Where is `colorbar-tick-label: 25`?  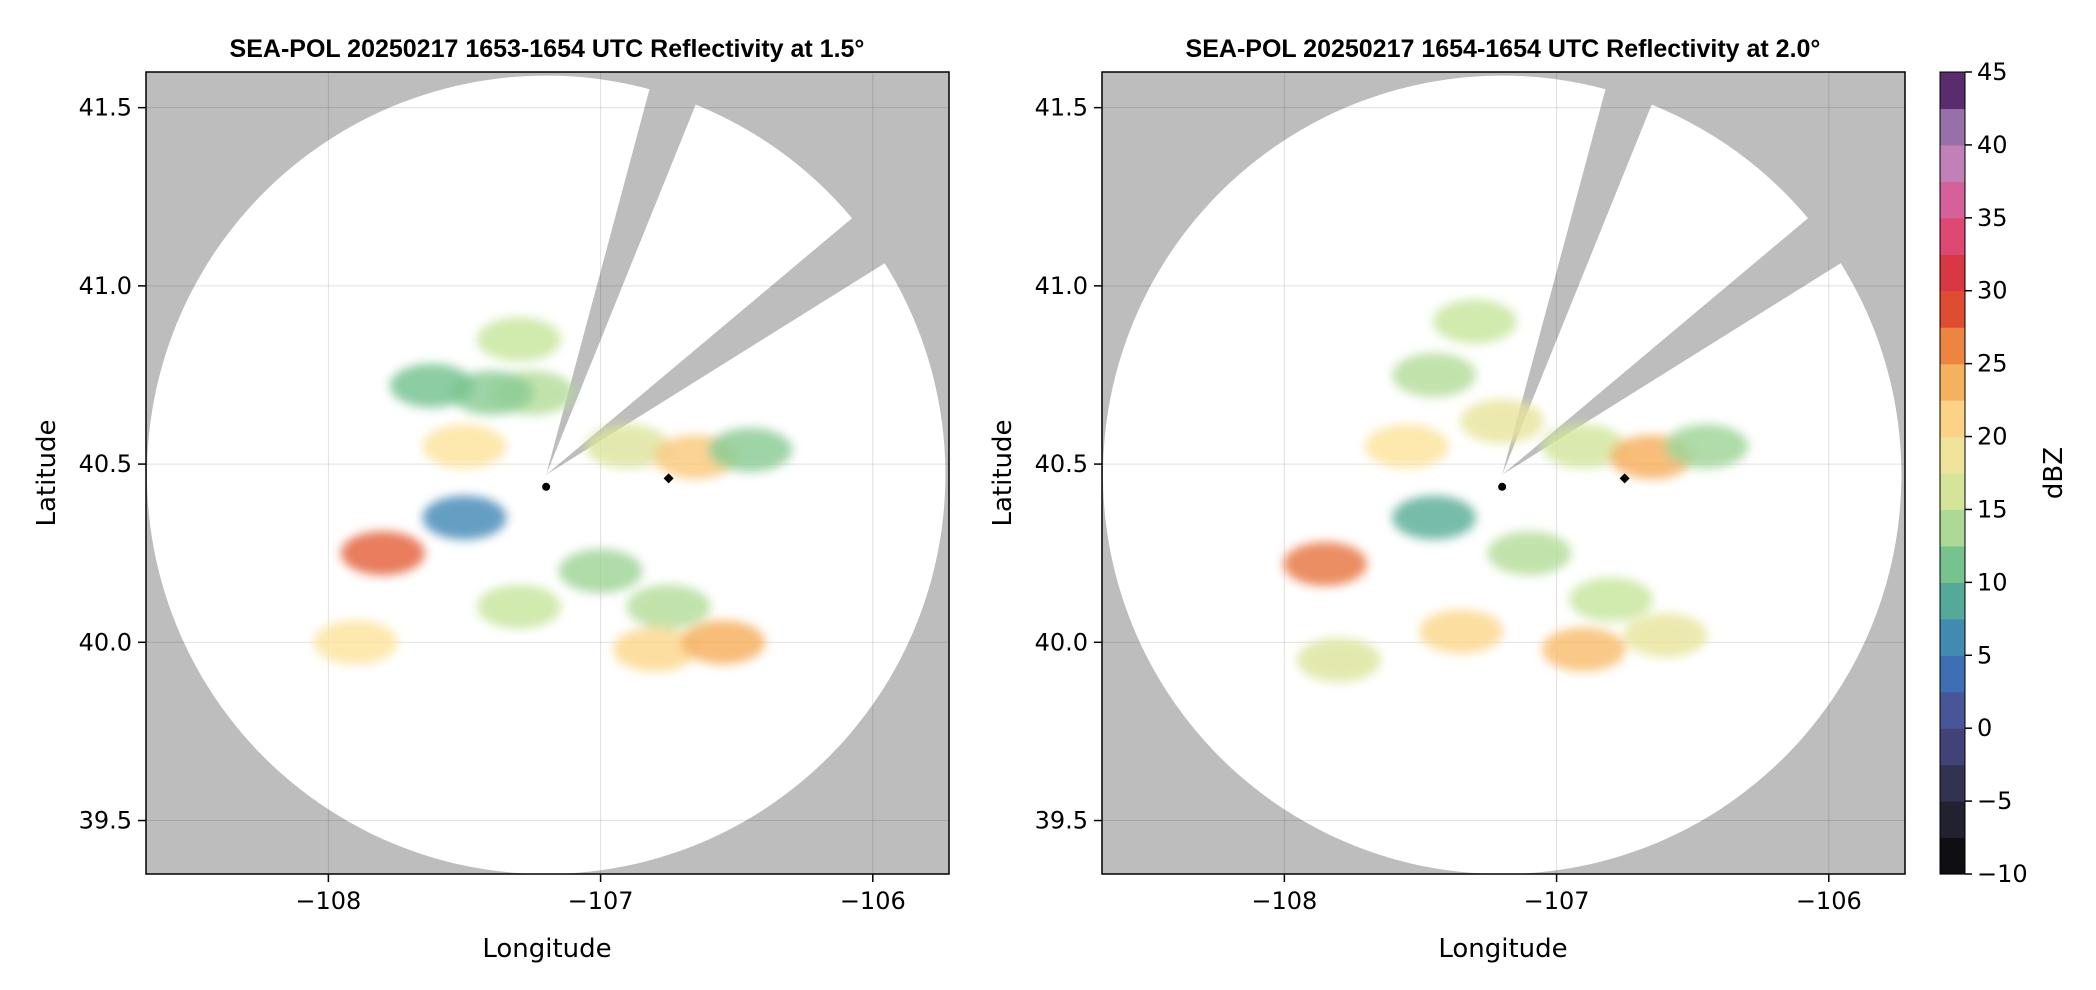 colorbar-tick-label: 25 is located at coordinates (1992, 364).